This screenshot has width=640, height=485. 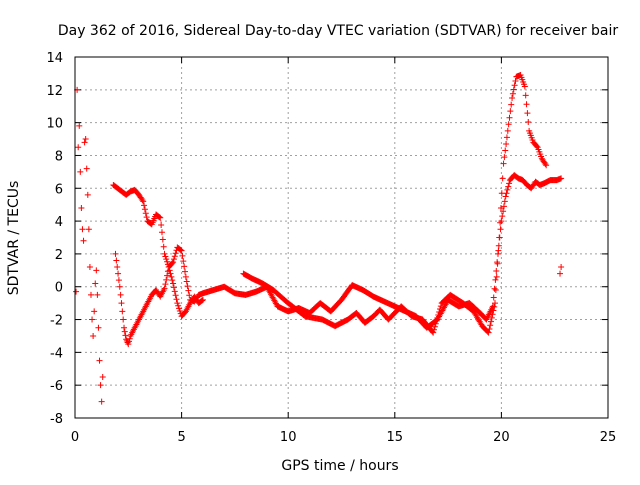 What do you see at coordinates (59, 222) in the screenshot?
I see `y-tick-label-6: 4` at bounding box center [59, 222].